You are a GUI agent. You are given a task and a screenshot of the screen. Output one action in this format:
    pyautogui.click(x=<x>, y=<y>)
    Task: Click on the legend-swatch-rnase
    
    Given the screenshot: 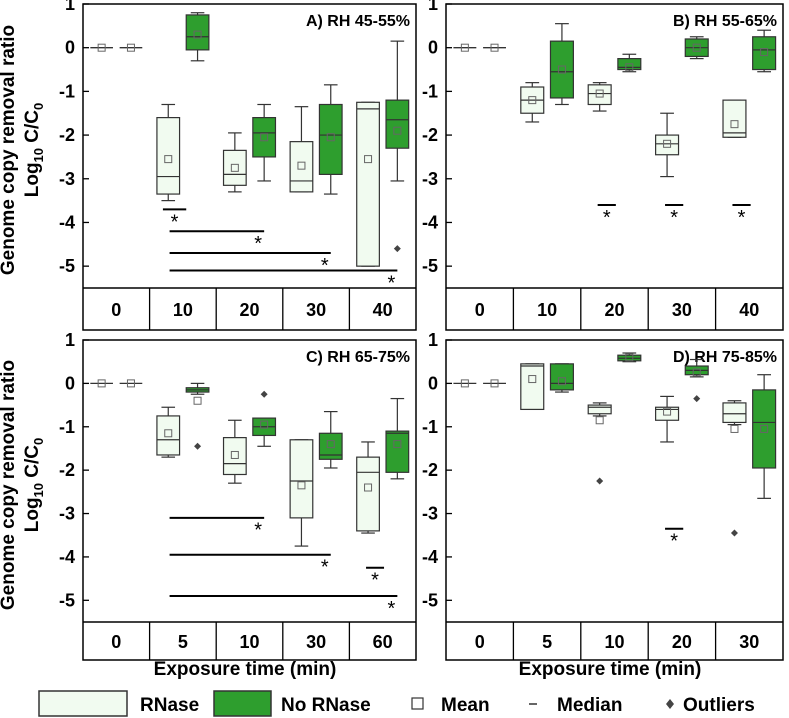 What is the action you would take?
    pyautogui.click(x=83, y=703)
    